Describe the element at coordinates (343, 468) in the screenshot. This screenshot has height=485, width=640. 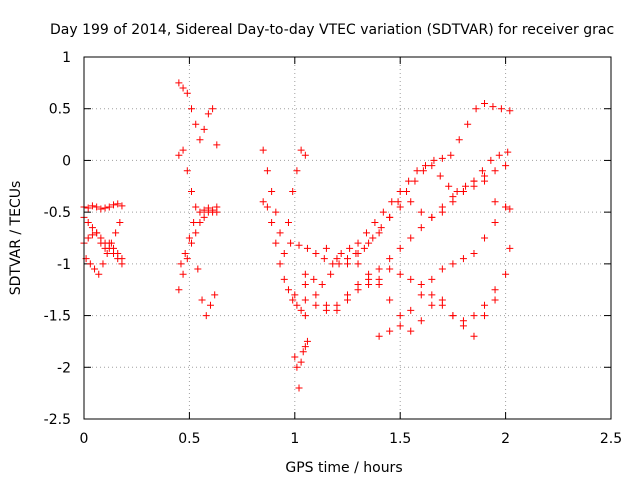
I see `x-axis-label: GPS time / hours` at that location.